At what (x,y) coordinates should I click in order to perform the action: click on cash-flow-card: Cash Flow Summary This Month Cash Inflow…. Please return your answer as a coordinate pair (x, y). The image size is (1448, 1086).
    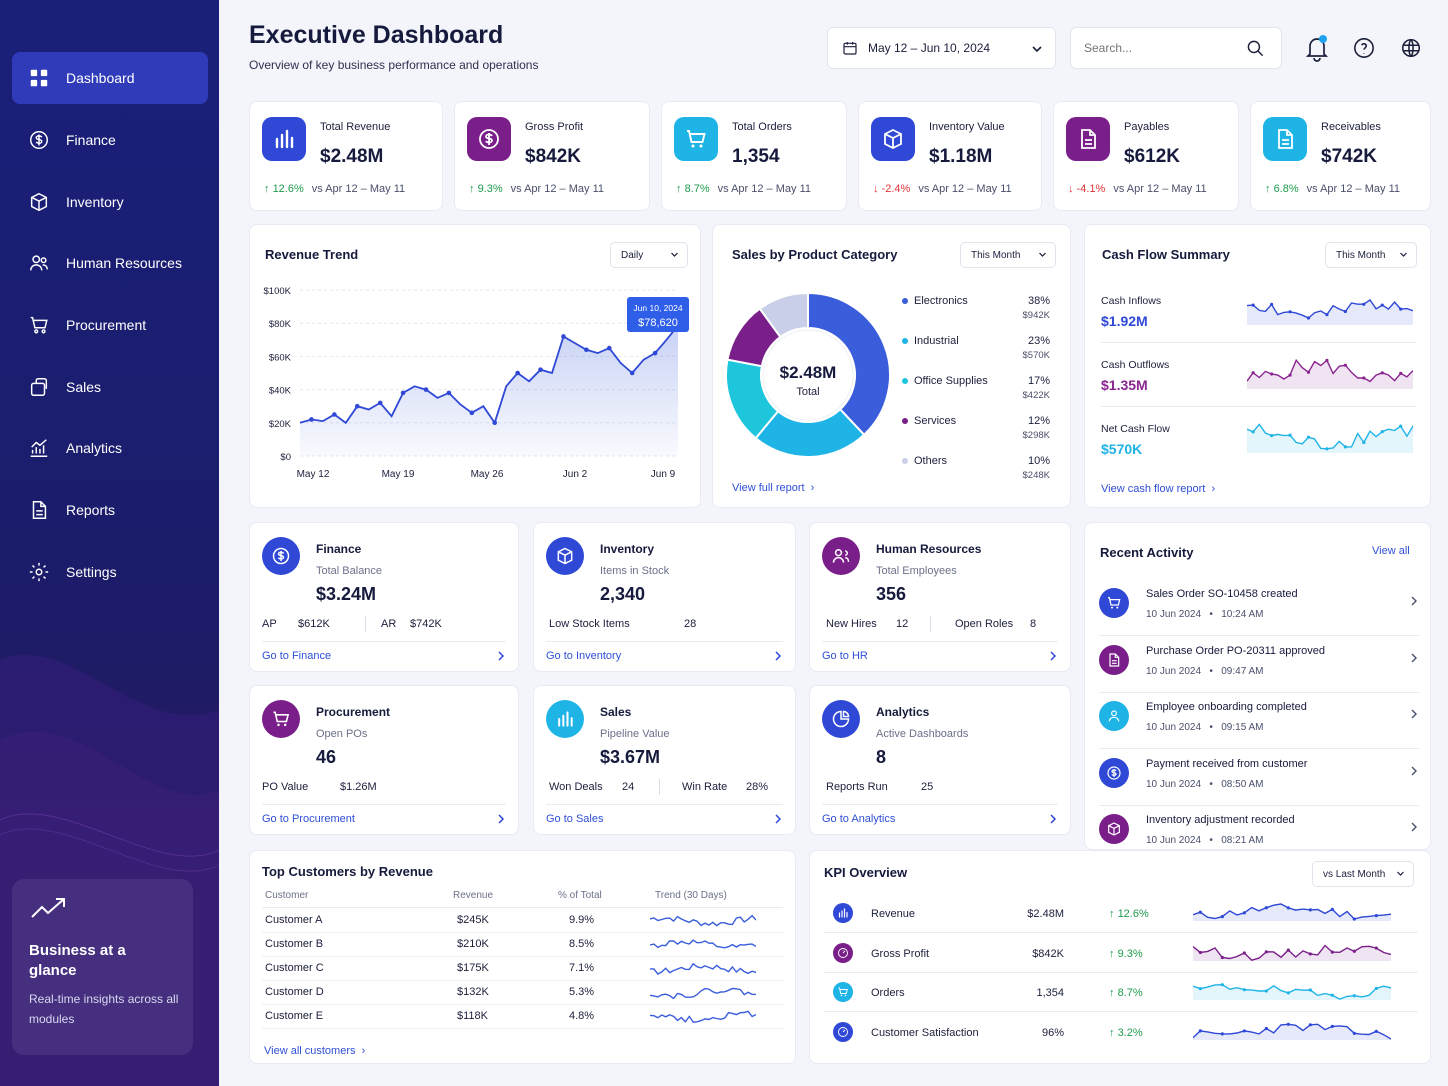
    Looking at the image, I should click on (1257, 366).